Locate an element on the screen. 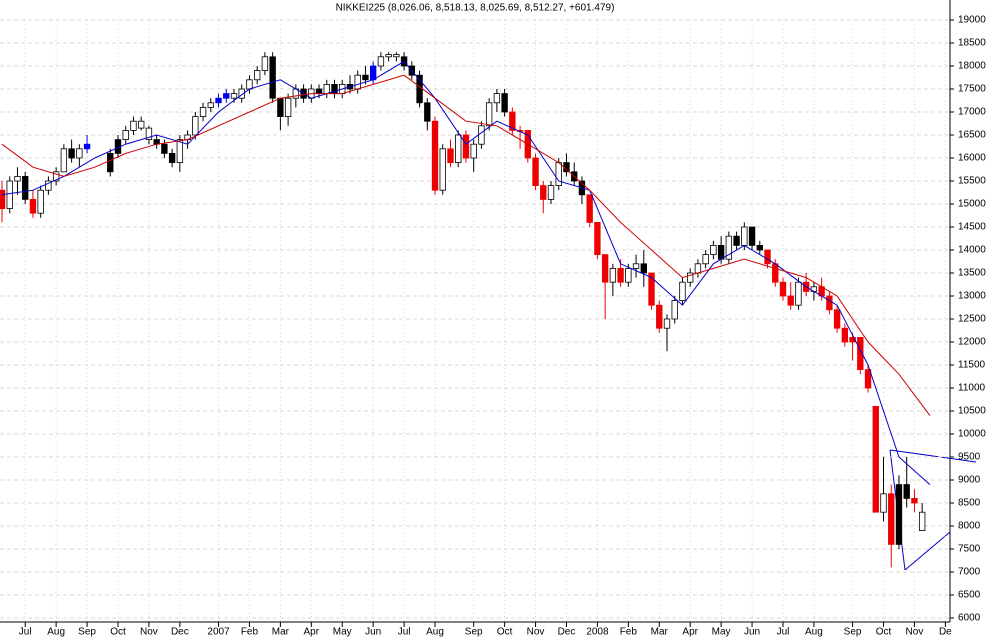 The width and height of the screenshot is (994, 638). trend-line is located at coordinates (933, 456).